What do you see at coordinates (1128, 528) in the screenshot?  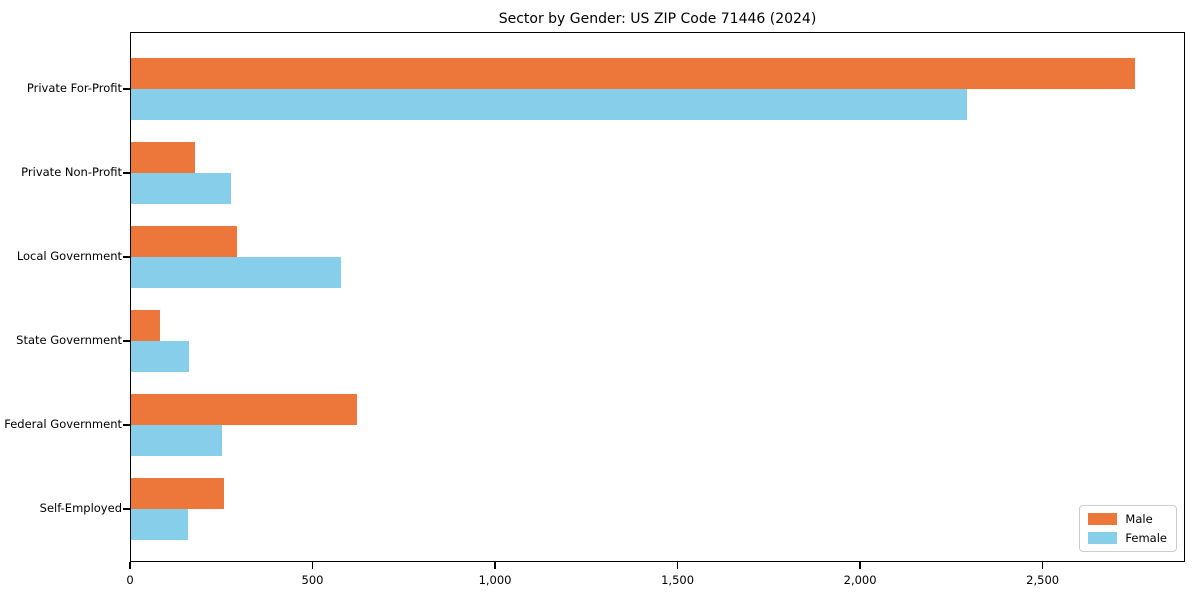 I see `legend: Male Female` at bounding box center [1128, 528].